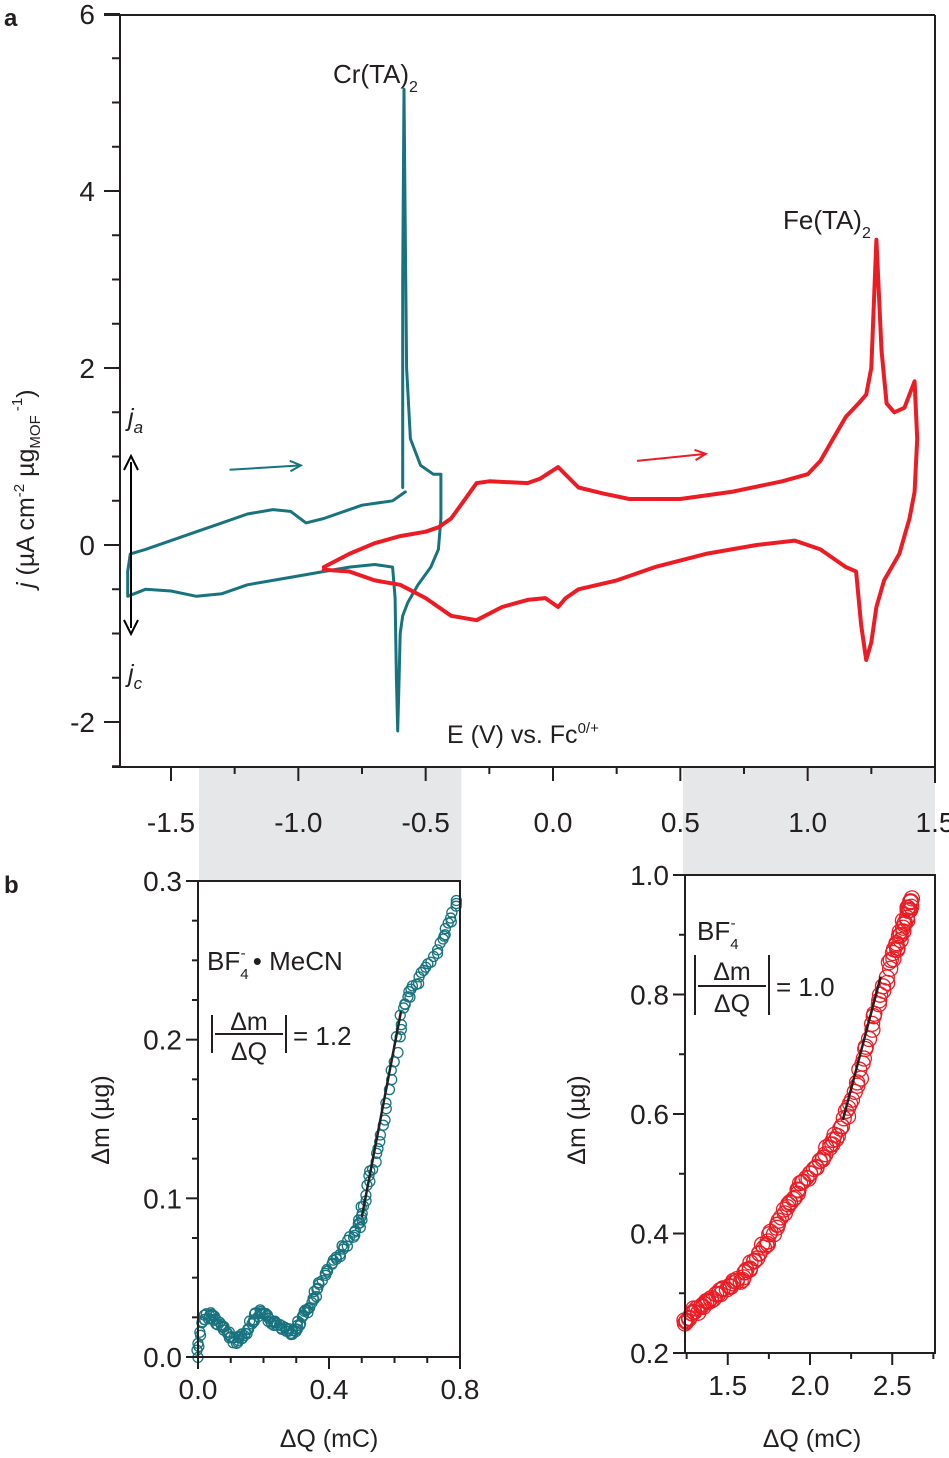  Describe the element at coordinates (322, 1036) in the screenshot. I see `slope-value: = 1.2` at that location.